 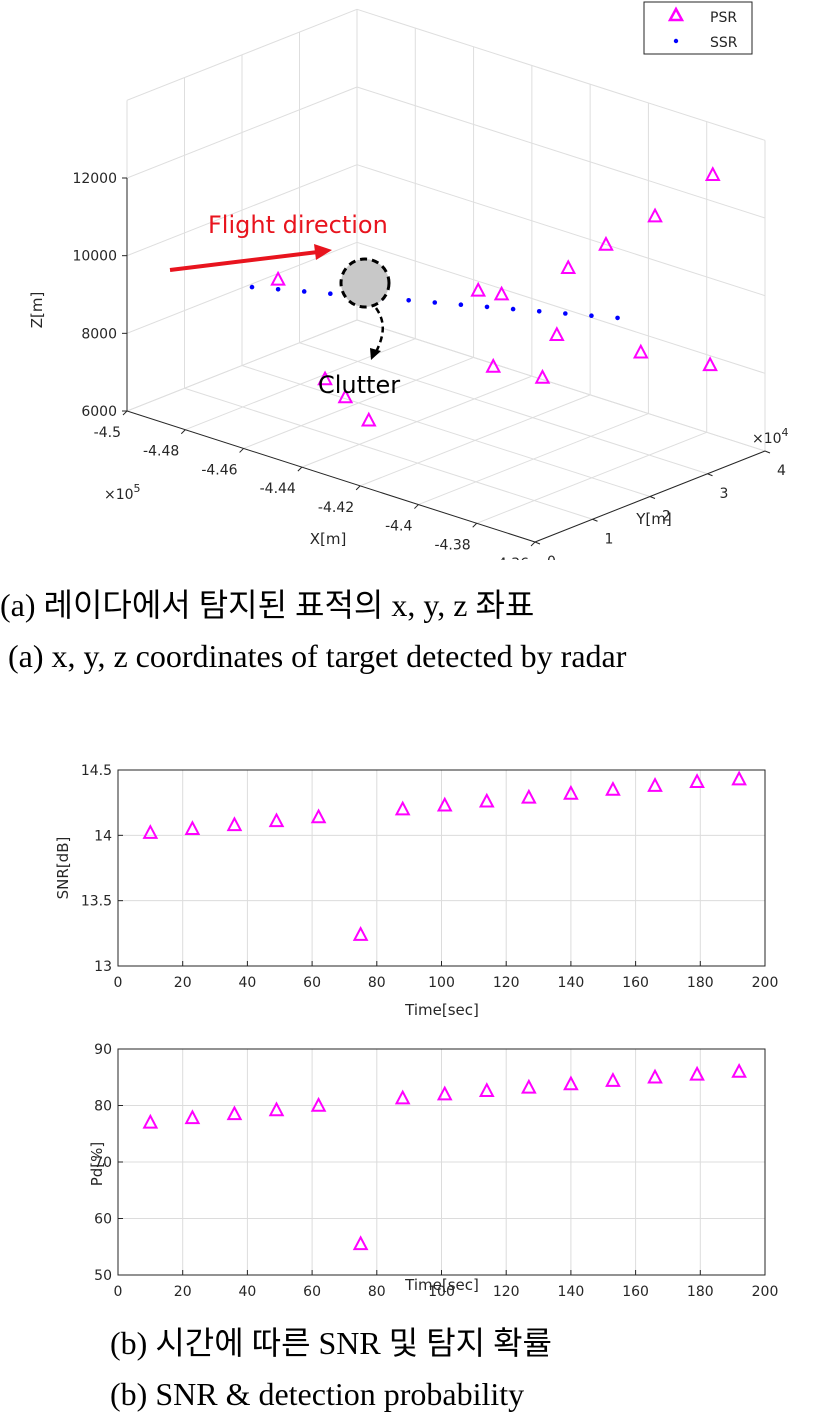 What do you see at coordinates (551, 557) in the screenshot?
I see `y-tick-label: 0` at bounding box center [551, 557].